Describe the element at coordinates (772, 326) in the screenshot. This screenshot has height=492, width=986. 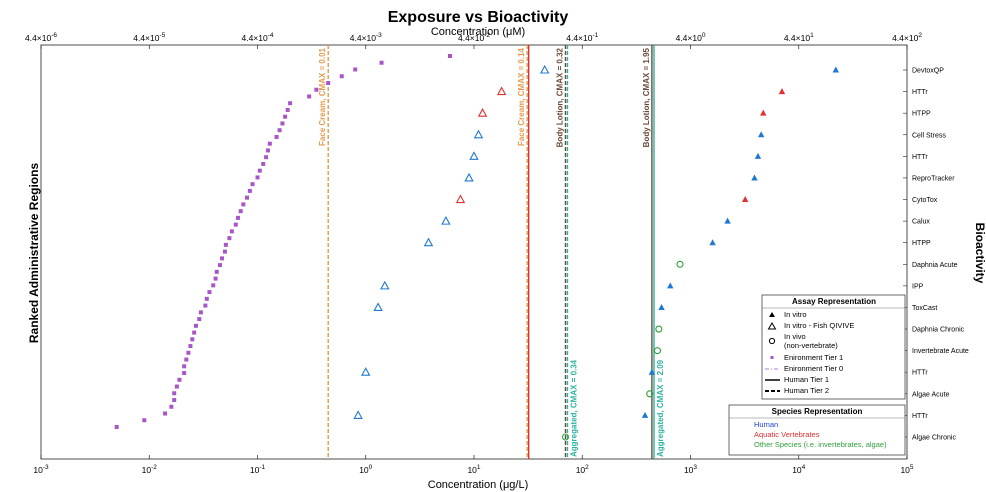
I see `legend-fish-marker` at that location.